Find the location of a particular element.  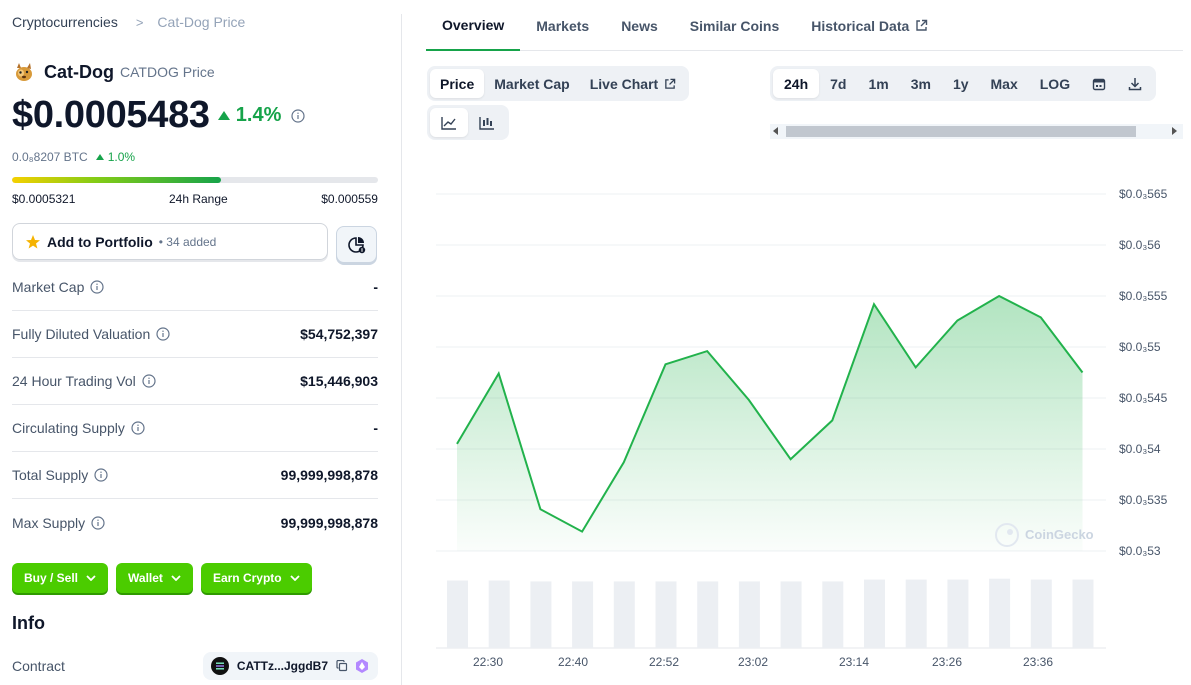

stat-label: 24 Hour Trading Vol is located at coordinates (84, 381).